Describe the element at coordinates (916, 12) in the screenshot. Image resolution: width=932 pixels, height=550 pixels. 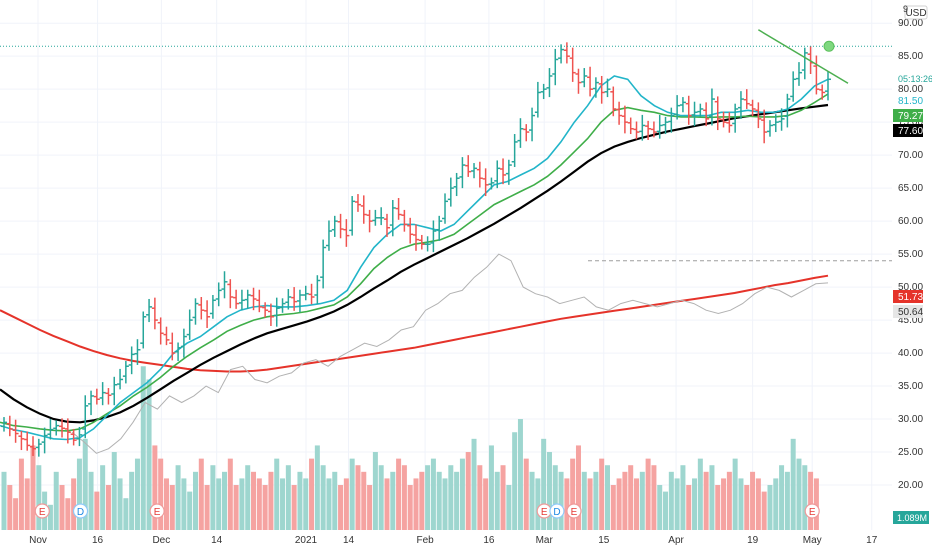
I see `currency-label: USD` at that location.